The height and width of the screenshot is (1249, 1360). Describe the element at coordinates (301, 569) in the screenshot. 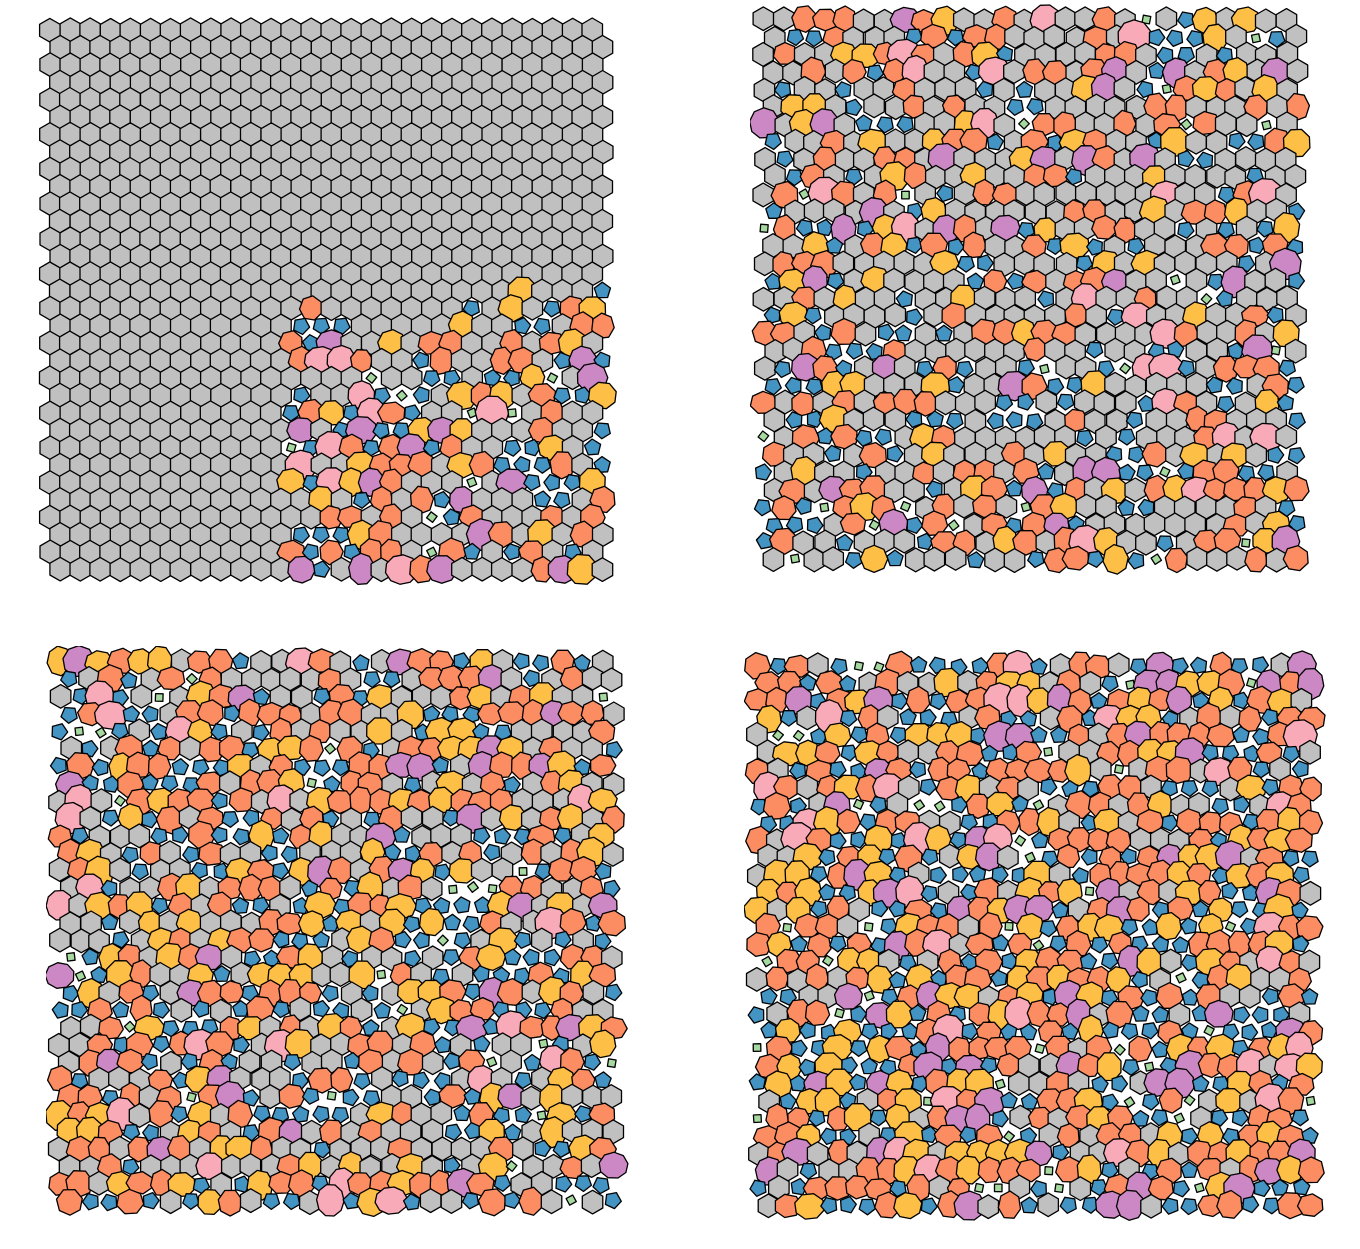

I see `nonagon-cell` at that location.